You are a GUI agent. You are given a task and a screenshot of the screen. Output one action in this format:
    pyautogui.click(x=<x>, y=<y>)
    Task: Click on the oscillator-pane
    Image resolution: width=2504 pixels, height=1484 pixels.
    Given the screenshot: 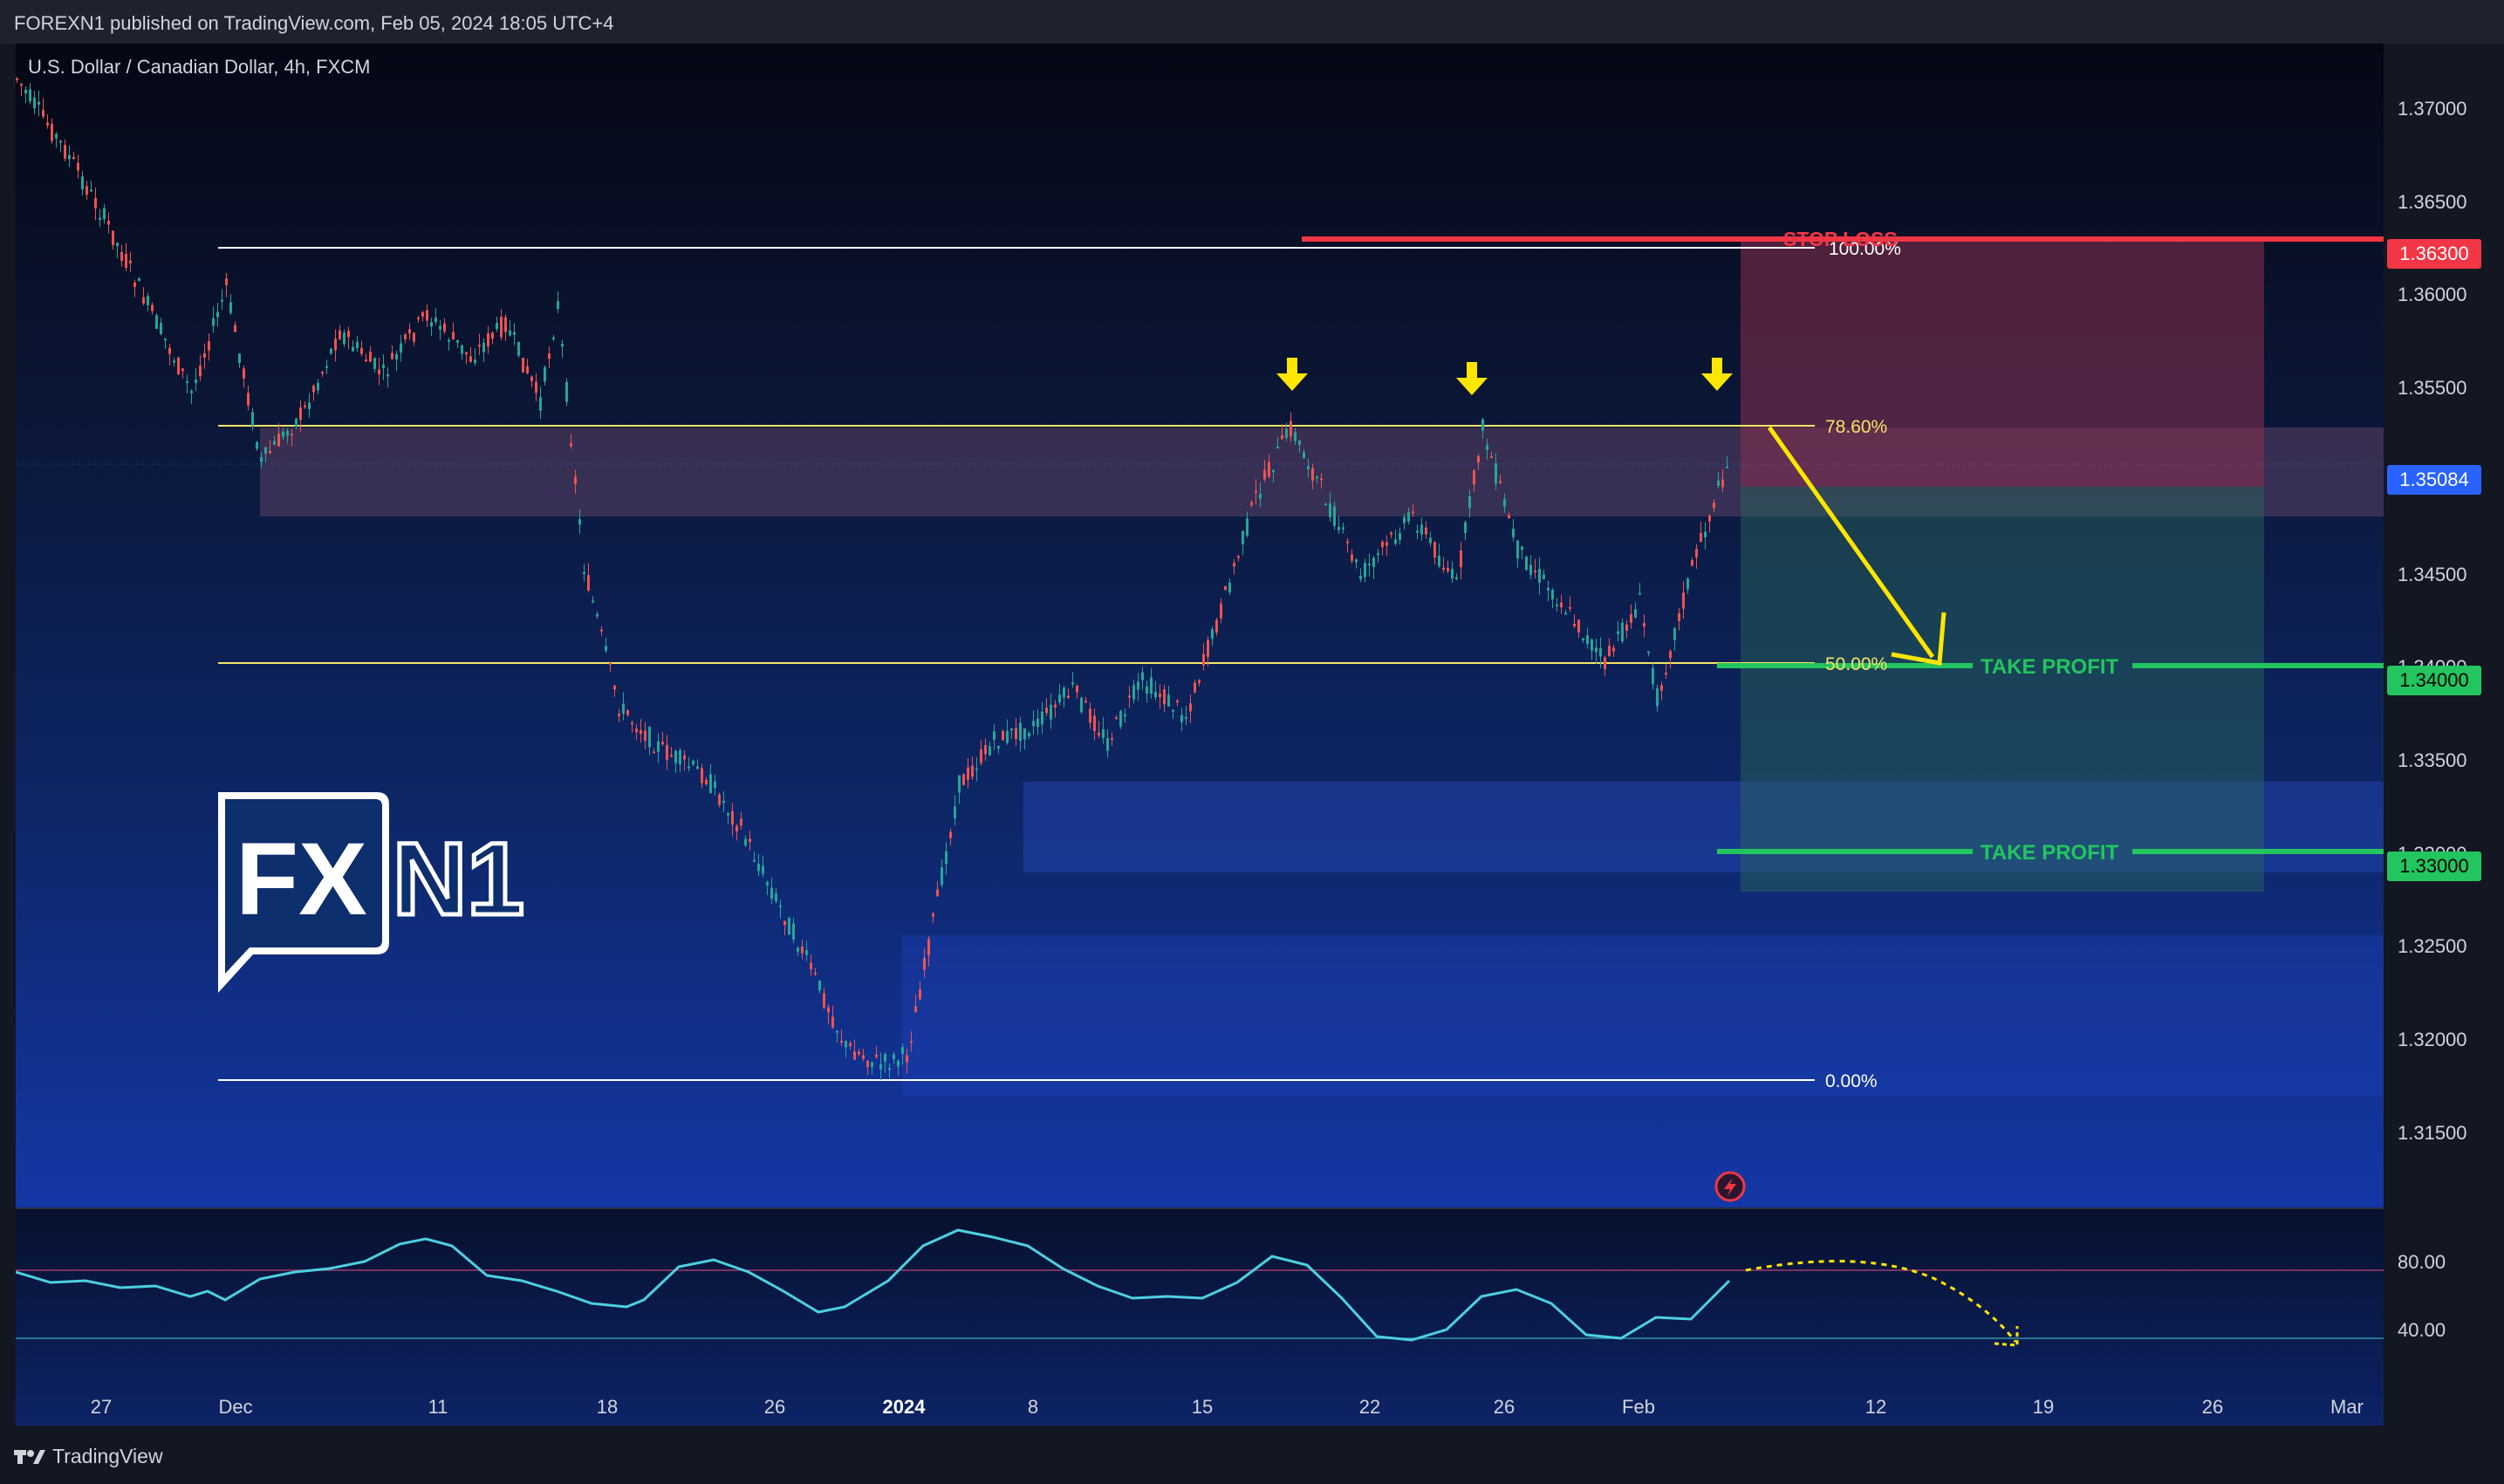 What is the action you would take?
    pyautogui.click(x=1200, y=1317)
    